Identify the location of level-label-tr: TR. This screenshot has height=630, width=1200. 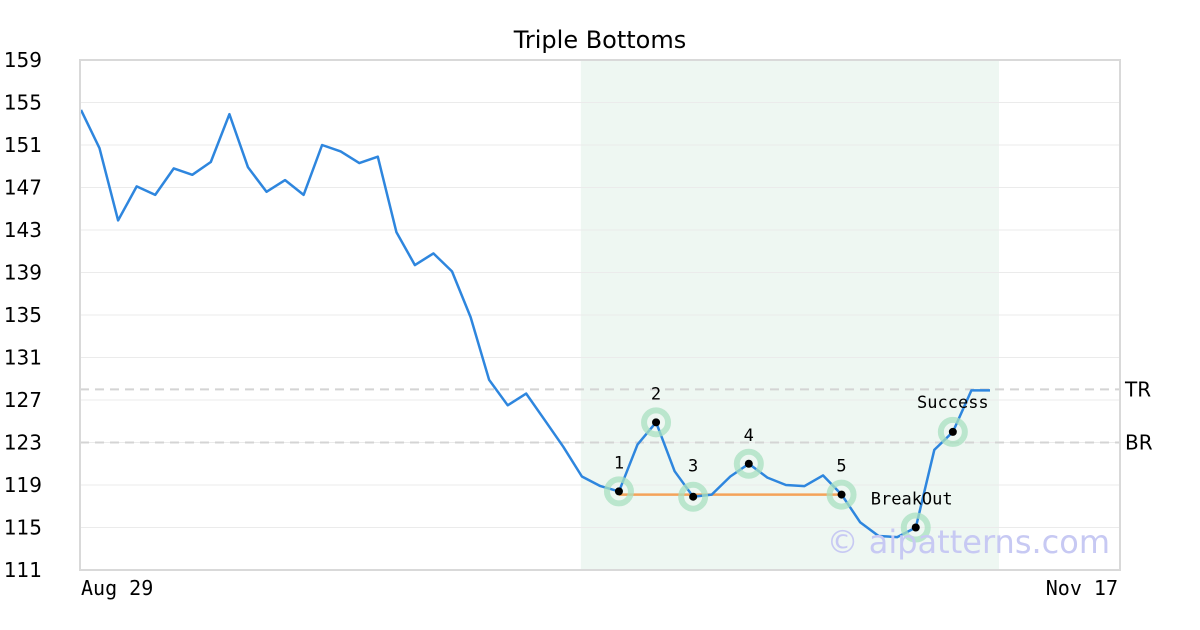
(1137, 389).